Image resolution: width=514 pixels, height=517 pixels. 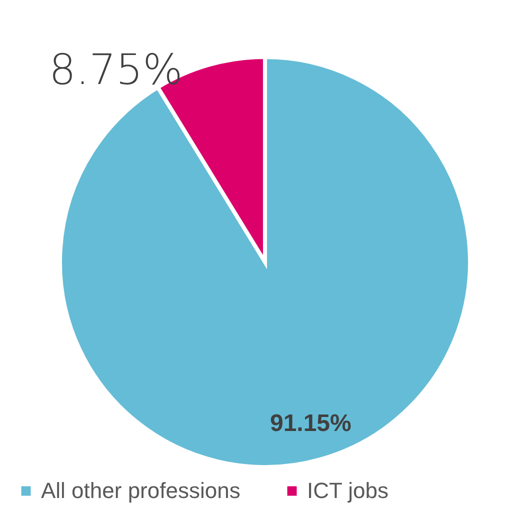 What do you see at coordinates (140, 490) in the screenshot?
I see `legend-label: All other professions` at bounding box center [140, 490].